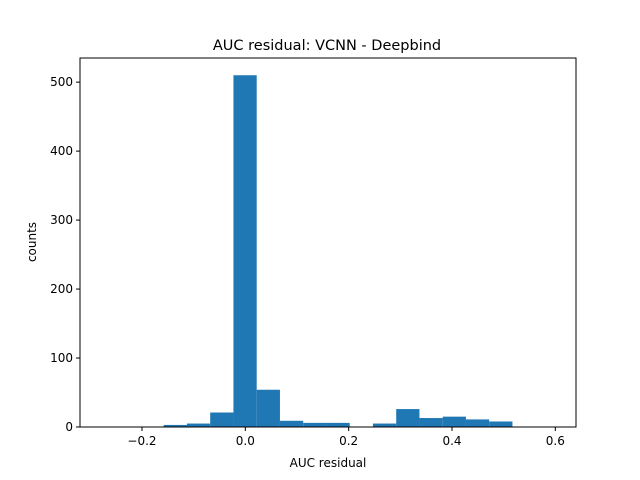  What do you see at coordinates (348, 441) in the screenshot?
I see `x-tick-label: 0.2` at bounding box center [348, 441].